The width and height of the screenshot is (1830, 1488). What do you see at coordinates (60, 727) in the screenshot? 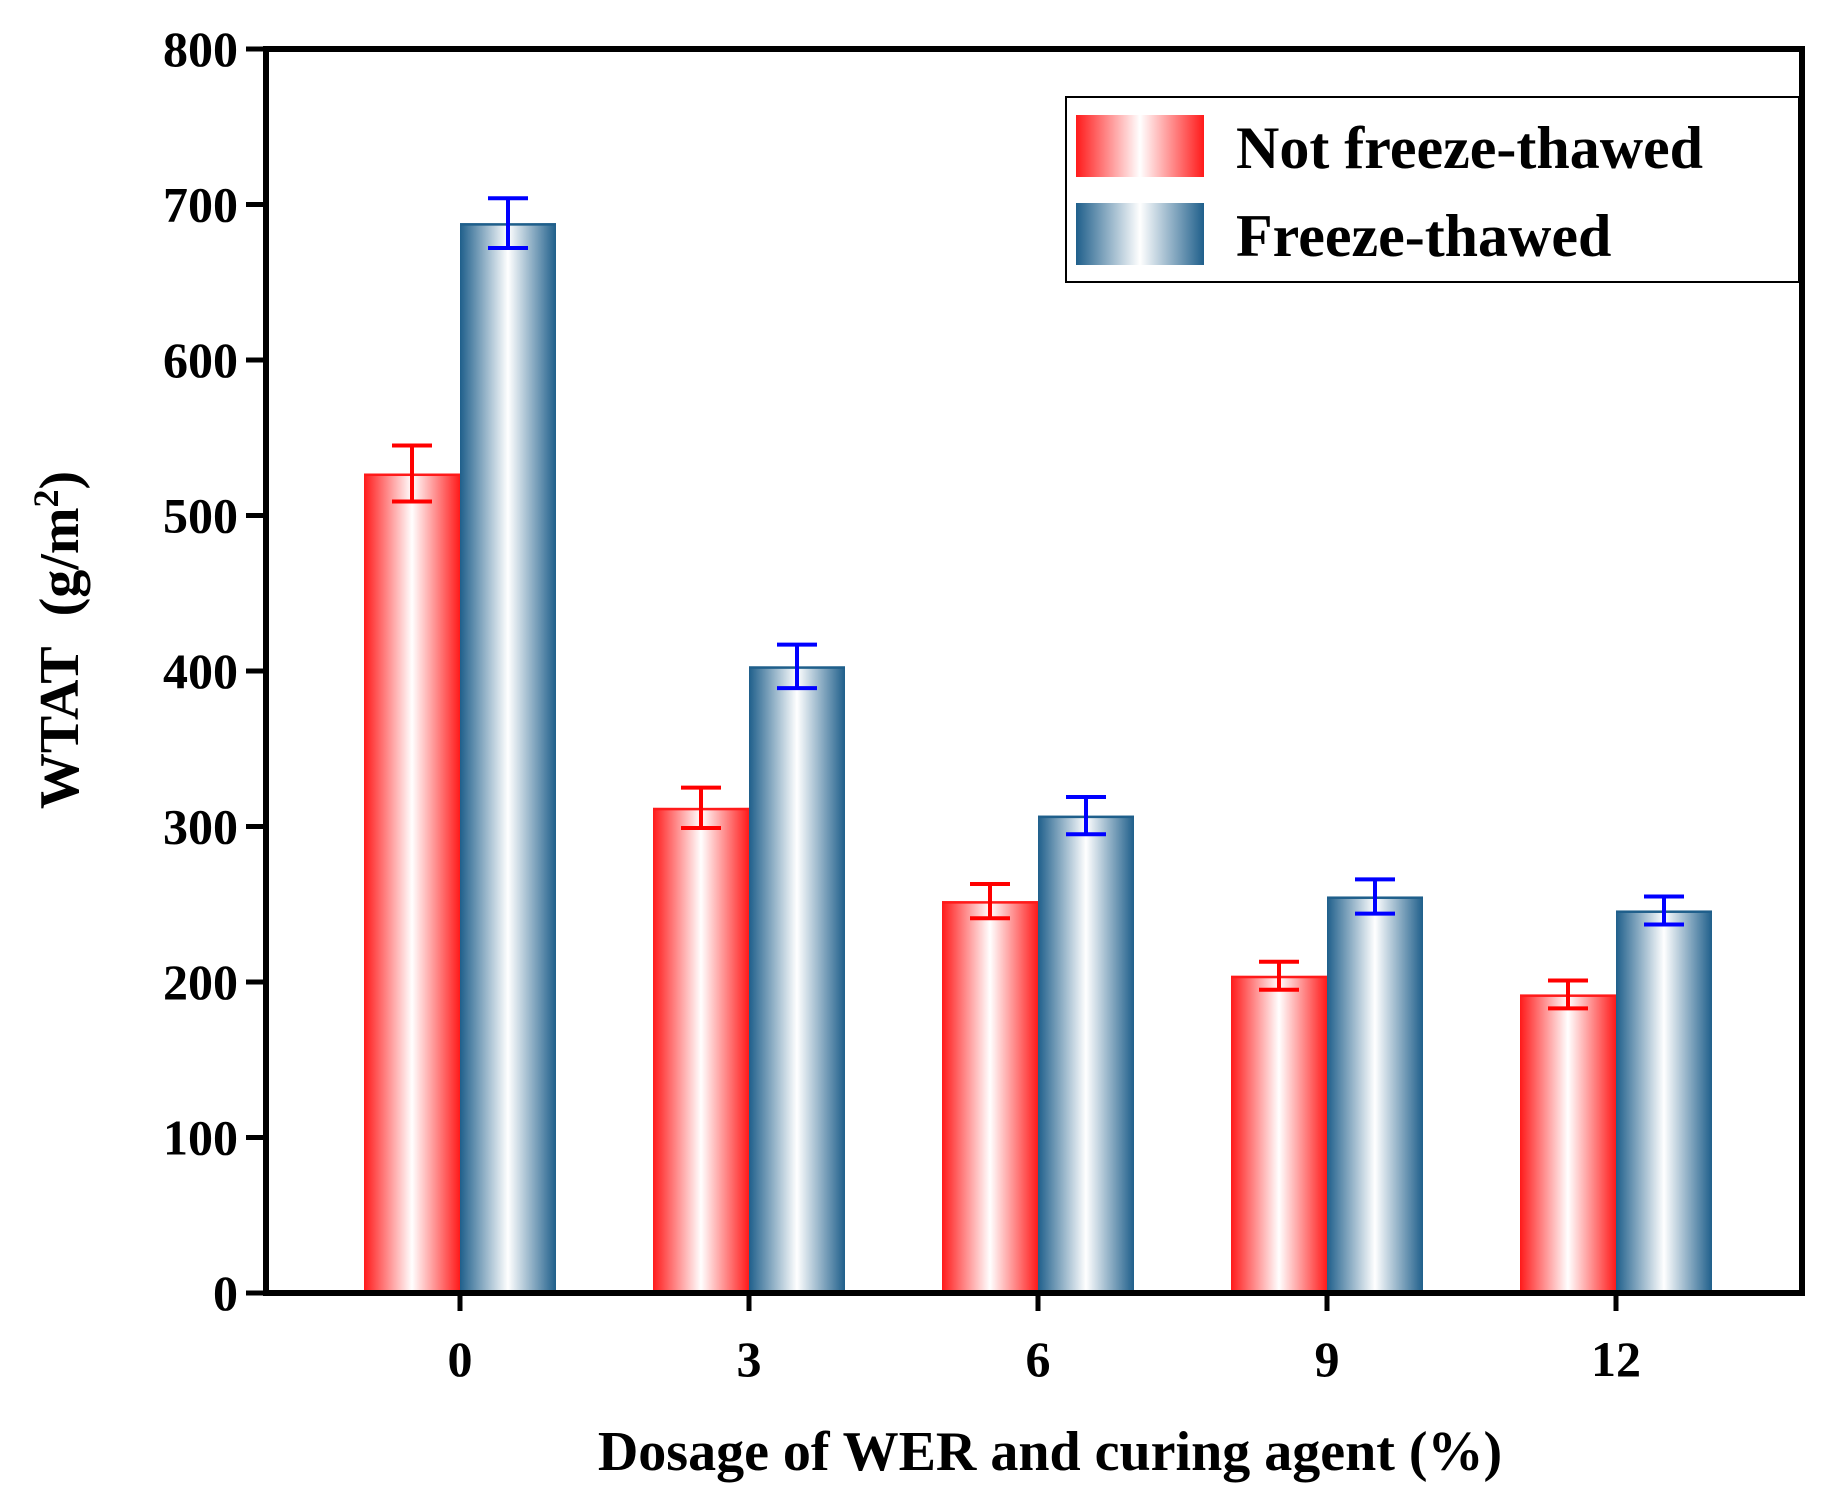
I see `y-axis-title-main: WTAT` at bounding box center [60, 727].